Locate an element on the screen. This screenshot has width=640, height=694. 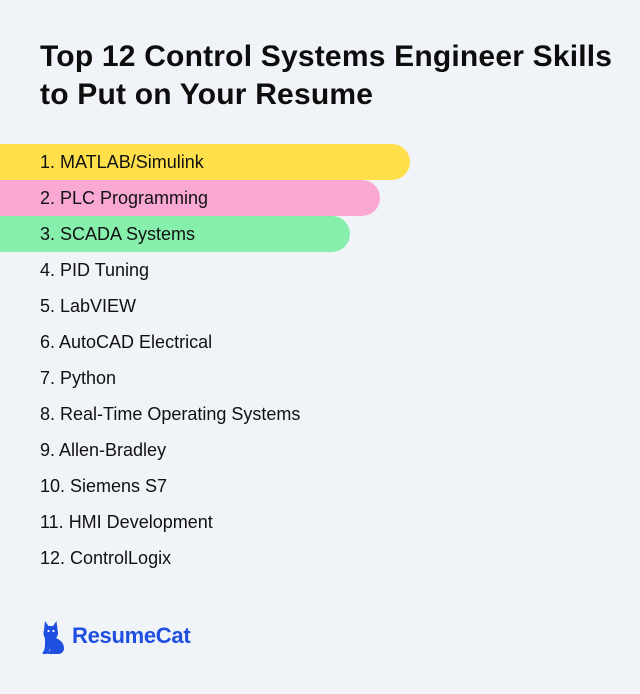
skill-item: 7. Python is located at coordinates (78, 378).